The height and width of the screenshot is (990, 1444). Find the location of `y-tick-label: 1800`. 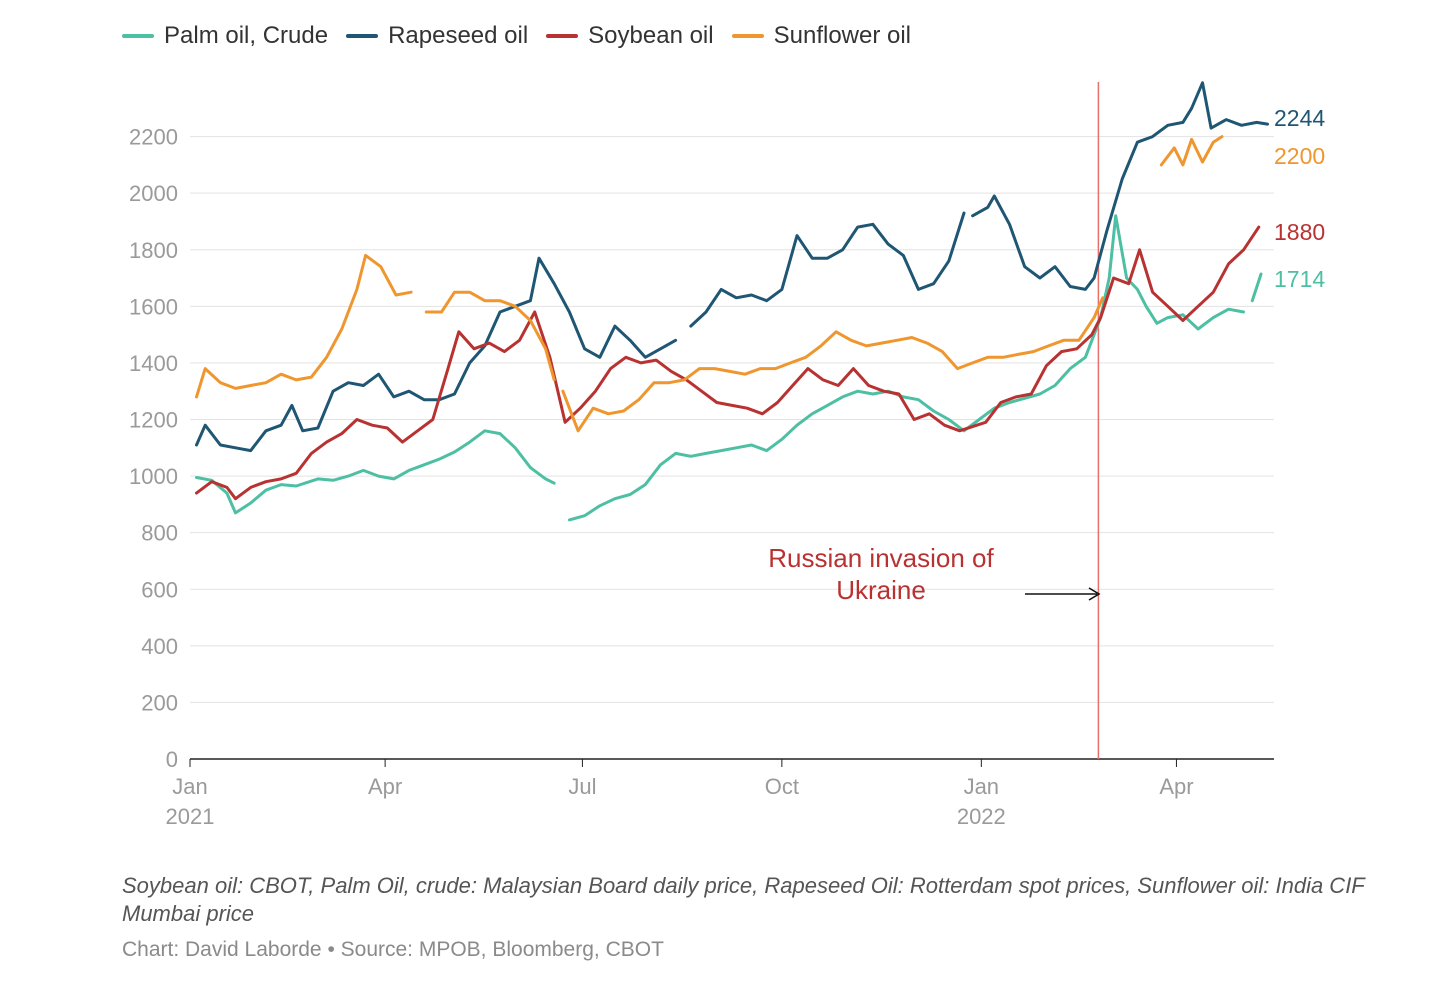

y-tick-label: 1800 is located at coordinates (153, 250).